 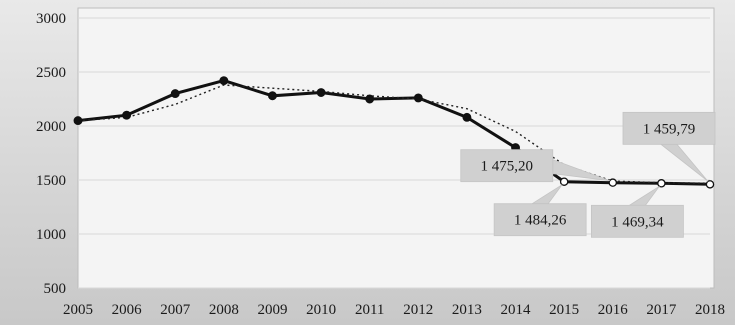 I want to click on y-axis: 500 1000 1500 2000 2500 3000, so click(x=51, y=154).